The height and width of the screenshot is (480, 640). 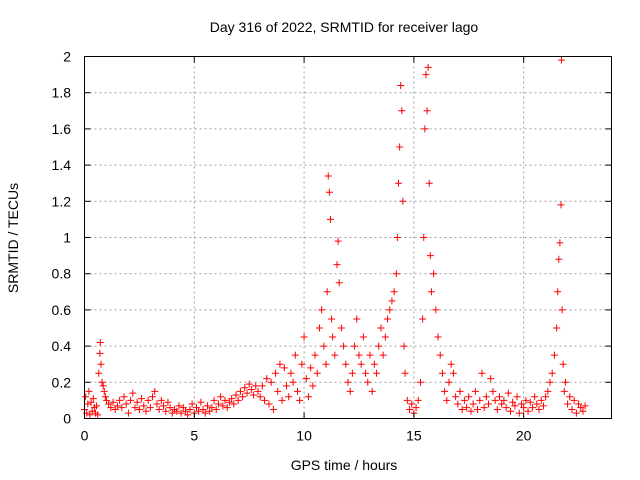 I want to click on y-tick-label: 1.4, so click(x=62, y=165).